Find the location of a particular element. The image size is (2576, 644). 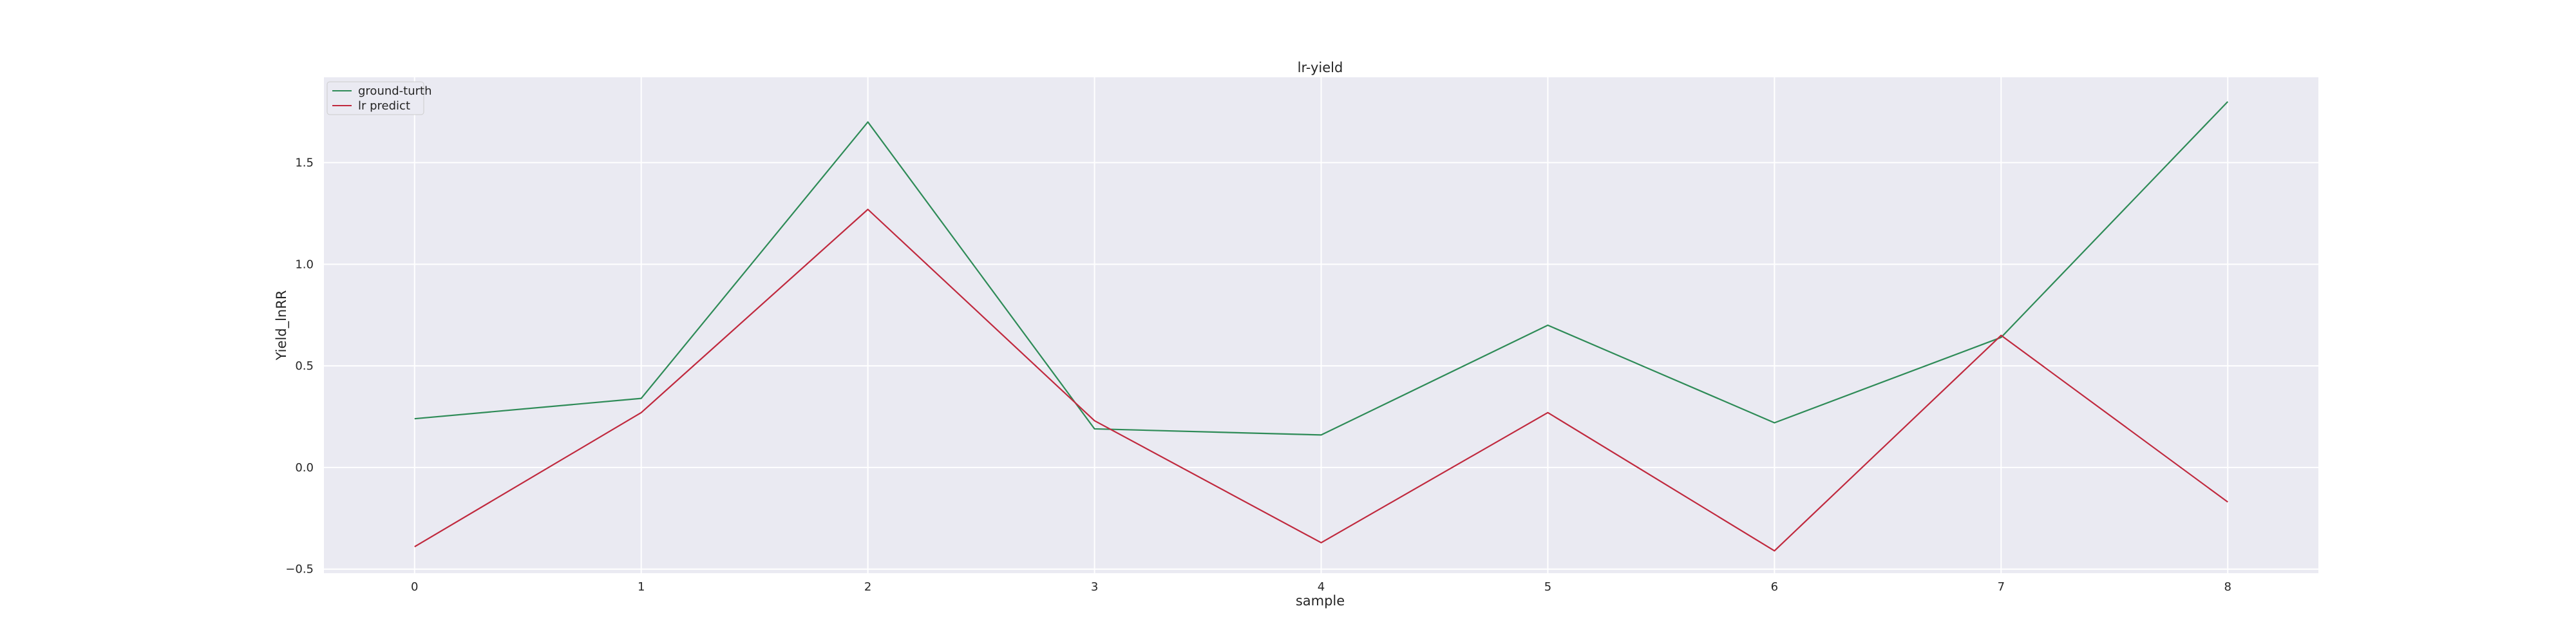

y-tick-labels: −0.5 0.0 0.5 1.0 1.5 is located at coordinates (299, 366).